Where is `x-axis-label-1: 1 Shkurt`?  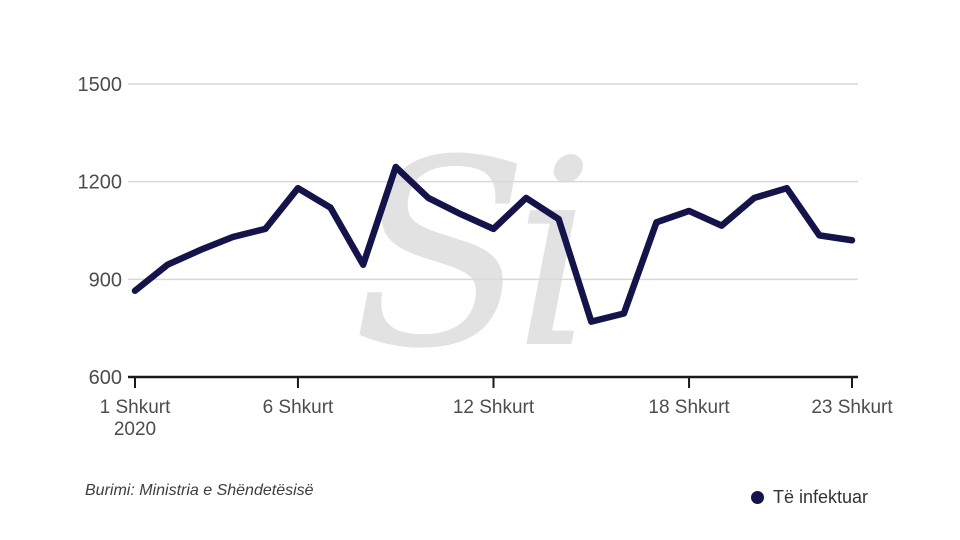 x-axis-label-1: 1 Shkurt is located at coordinates (135, 407).